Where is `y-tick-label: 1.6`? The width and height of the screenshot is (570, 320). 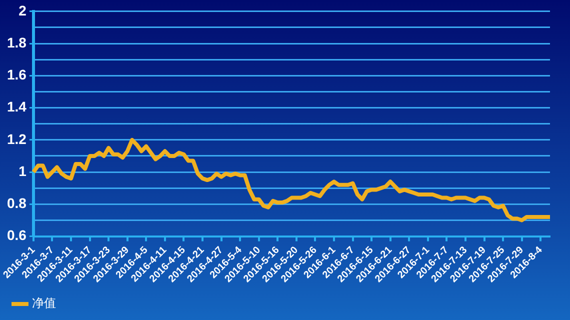 y-tick-label: 1.6 is located at coordinates (16, 74).